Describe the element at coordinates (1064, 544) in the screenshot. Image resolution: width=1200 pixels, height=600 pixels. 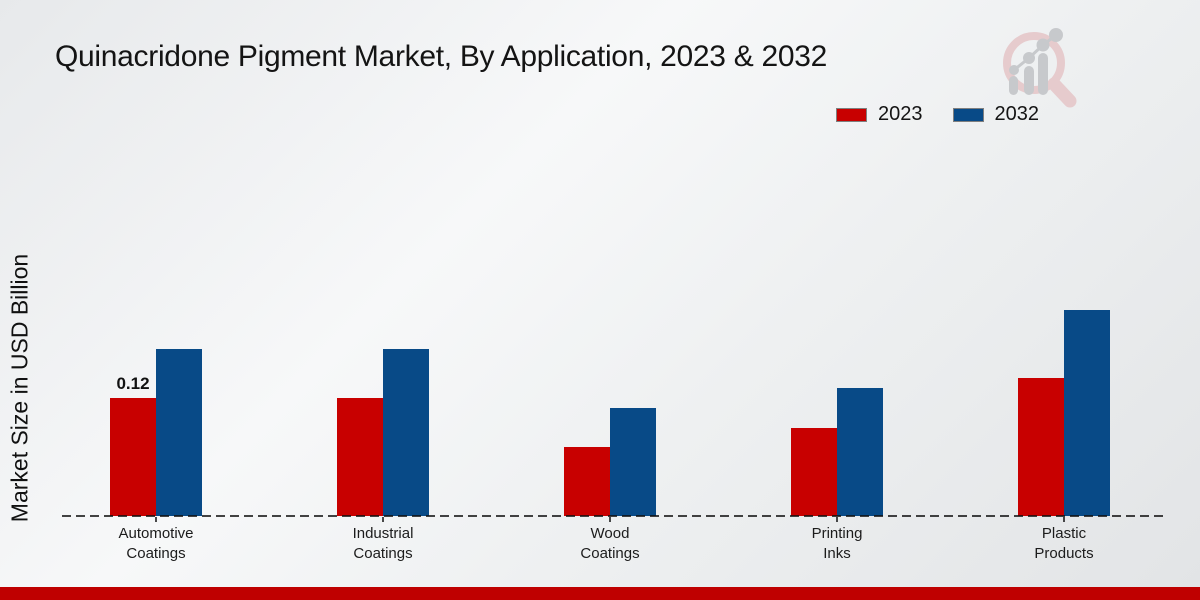
I see `category-label: Plastic Products` at that location.